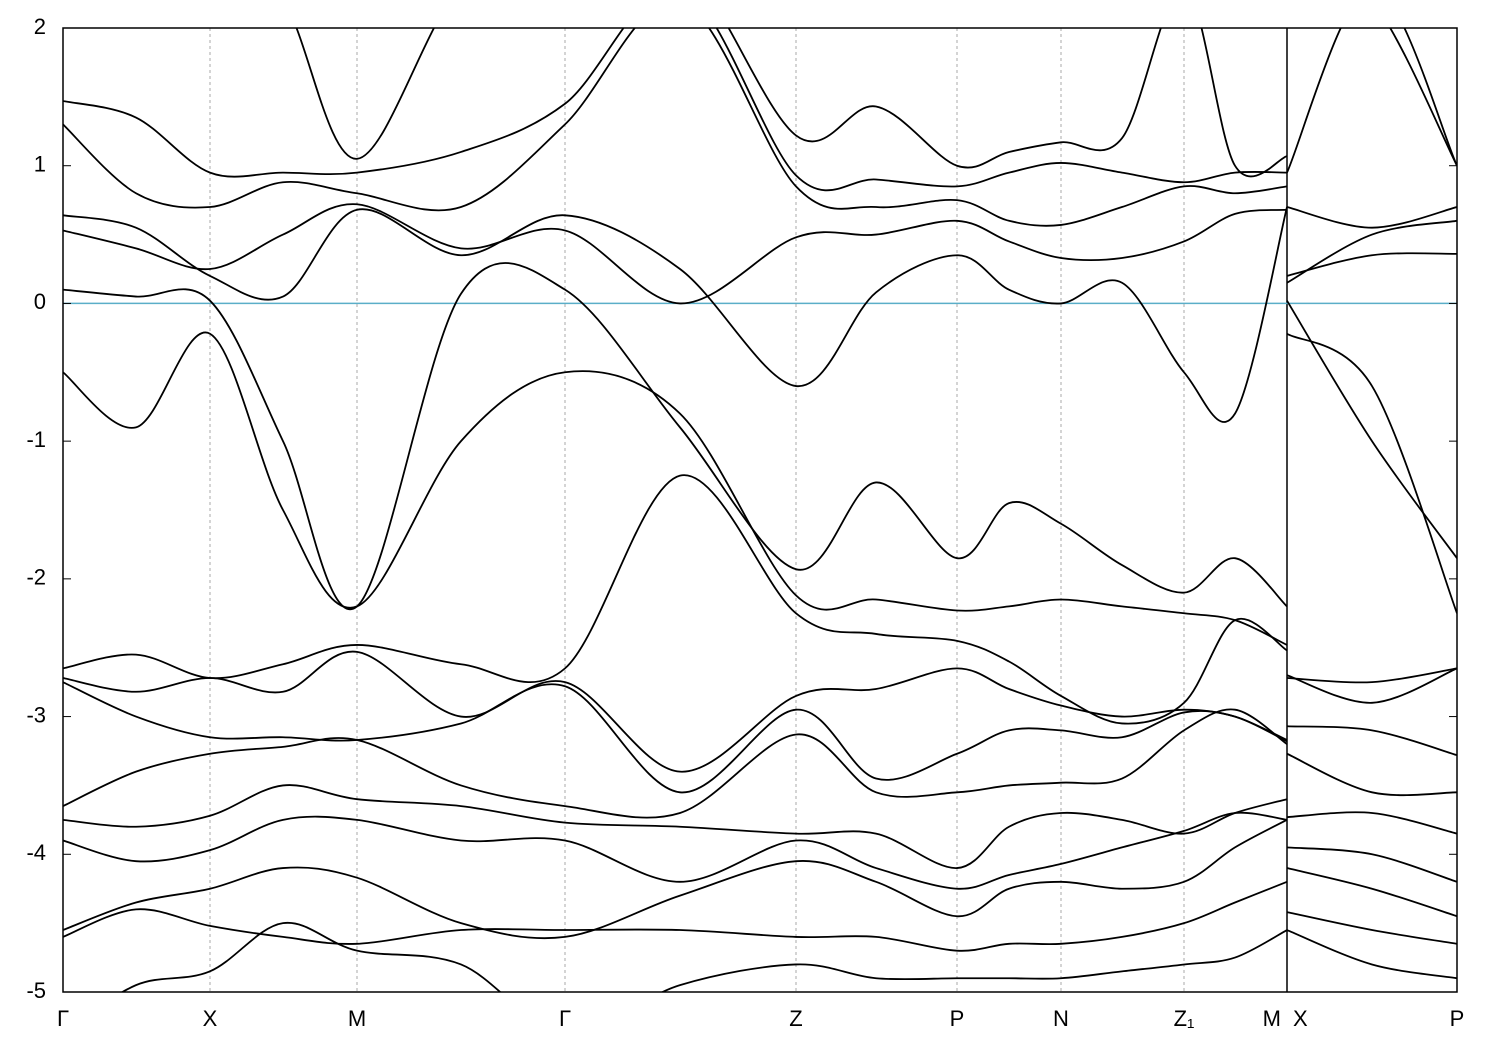 This screenshot has height=1050, width=1500. I want to click on y-tick-label: 2, so click(40, 26).